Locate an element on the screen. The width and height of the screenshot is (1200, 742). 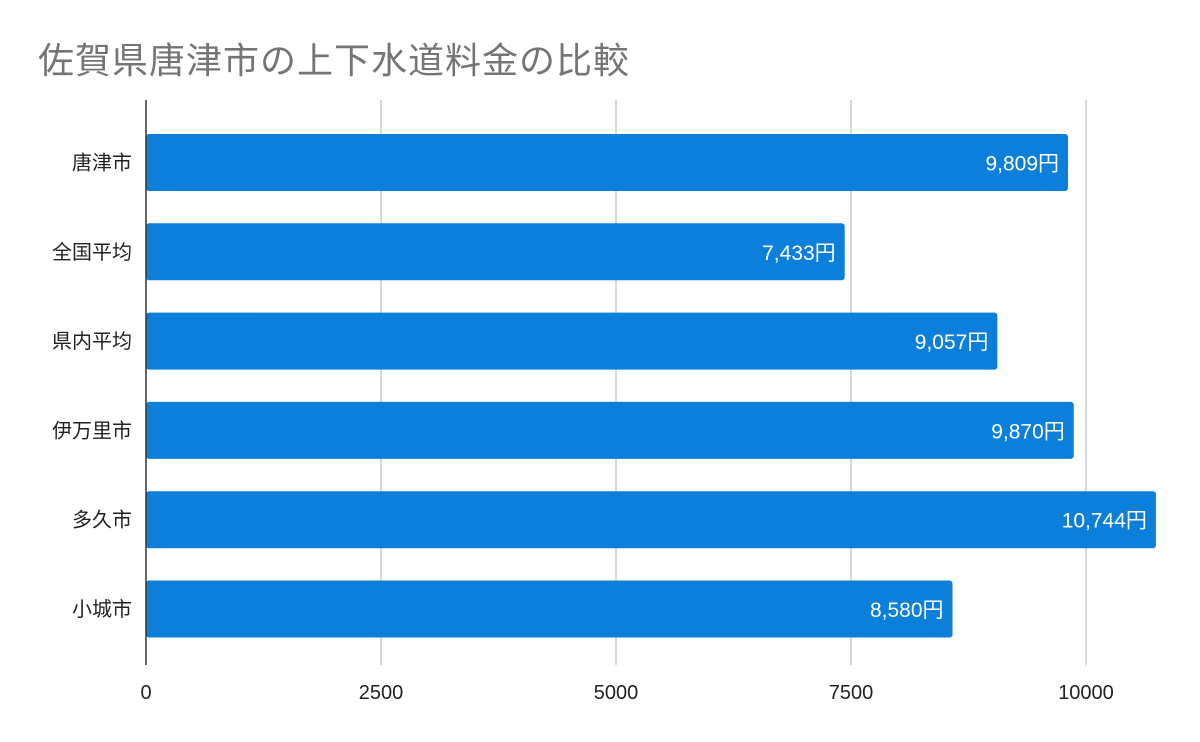
data-label: 9,870円 is located at coordinates (1028, 431).